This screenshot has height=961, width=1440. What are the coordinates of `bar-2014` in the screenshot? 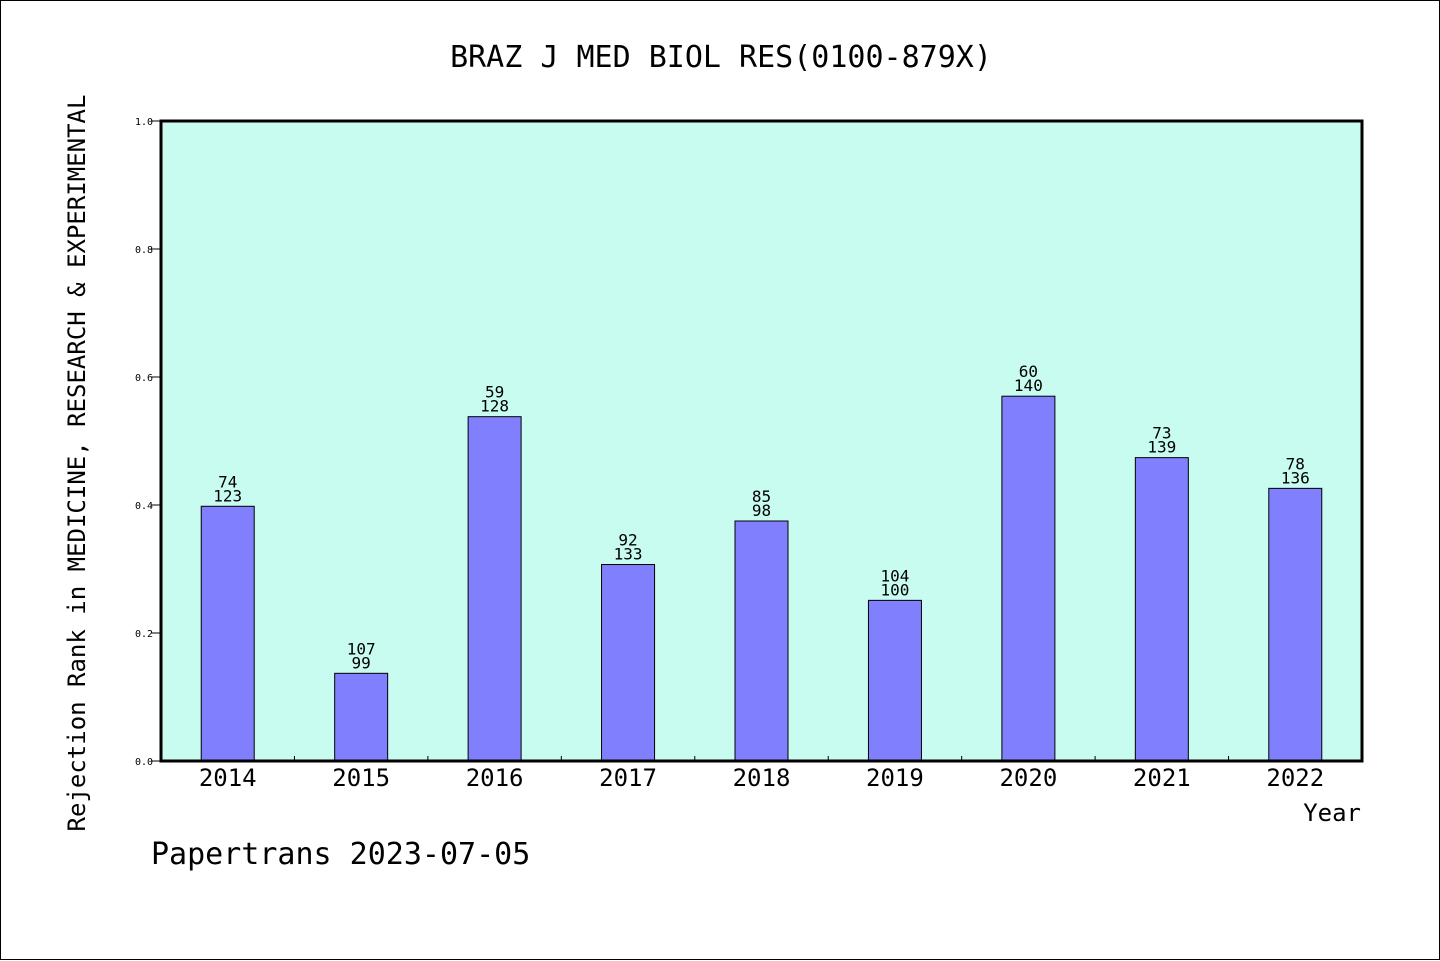 It's located at (227, 633).